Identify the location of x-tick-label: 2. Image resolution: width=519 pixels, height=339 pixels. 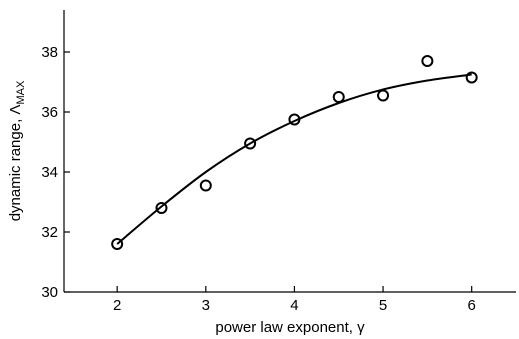
(117, 305).